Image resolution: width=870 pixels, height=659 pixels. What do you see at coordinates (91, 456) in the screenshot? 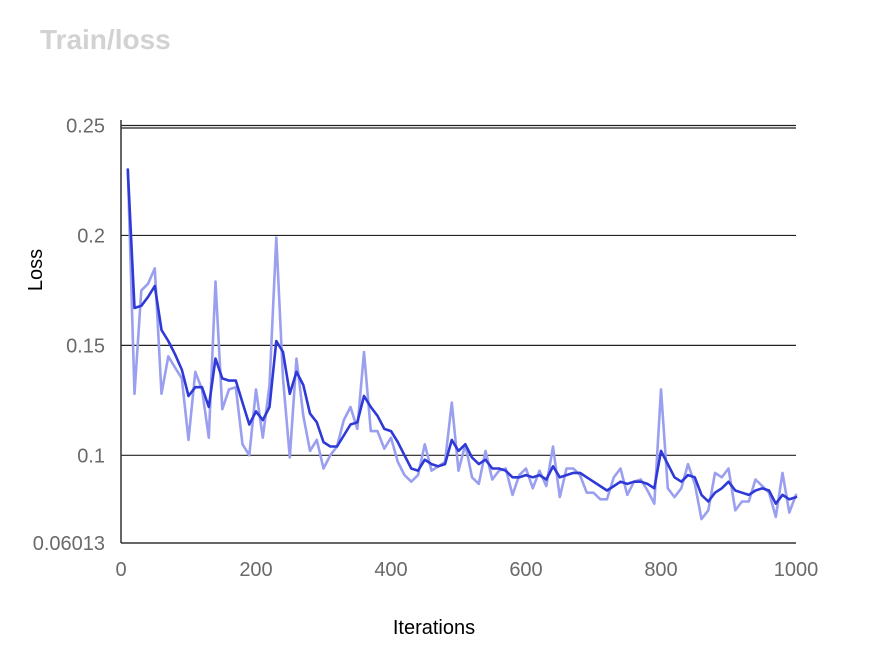
I see `y-tick-label: 0.1` at bounding box center [91, 456].